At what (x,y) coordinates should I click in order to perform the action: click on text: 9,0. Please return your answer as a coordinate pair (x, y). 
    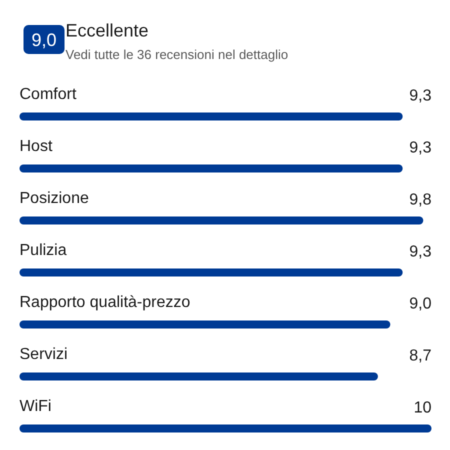
    Looking at the image, I should click on (44, 40).